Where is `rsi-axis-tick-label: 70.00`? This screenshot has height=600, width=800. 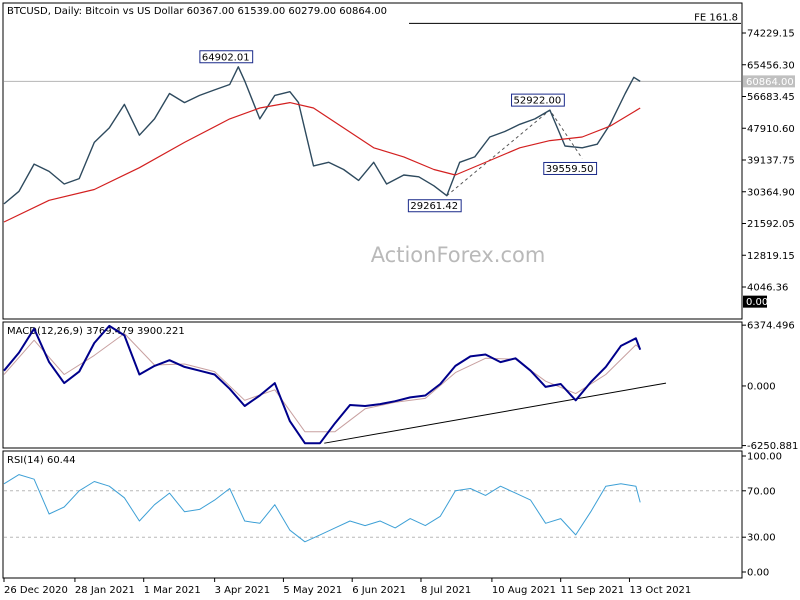
rsi-axis-tick-label: 70.00 is located at coordinates (761, 491).